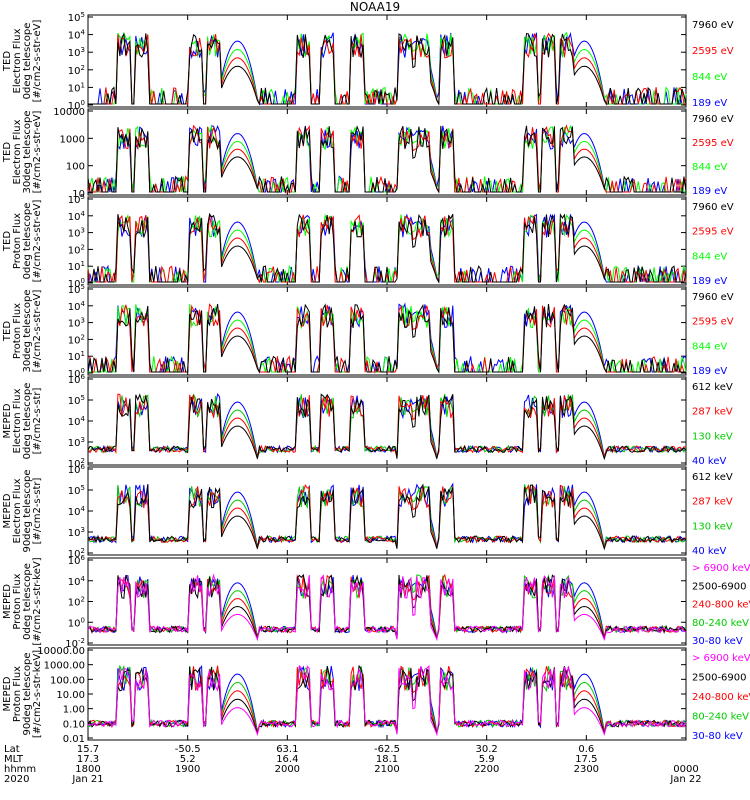  Describe the element at coordinates (88, 759) in the screenshot. I see `ephemeris-value: 17.3` at that location.